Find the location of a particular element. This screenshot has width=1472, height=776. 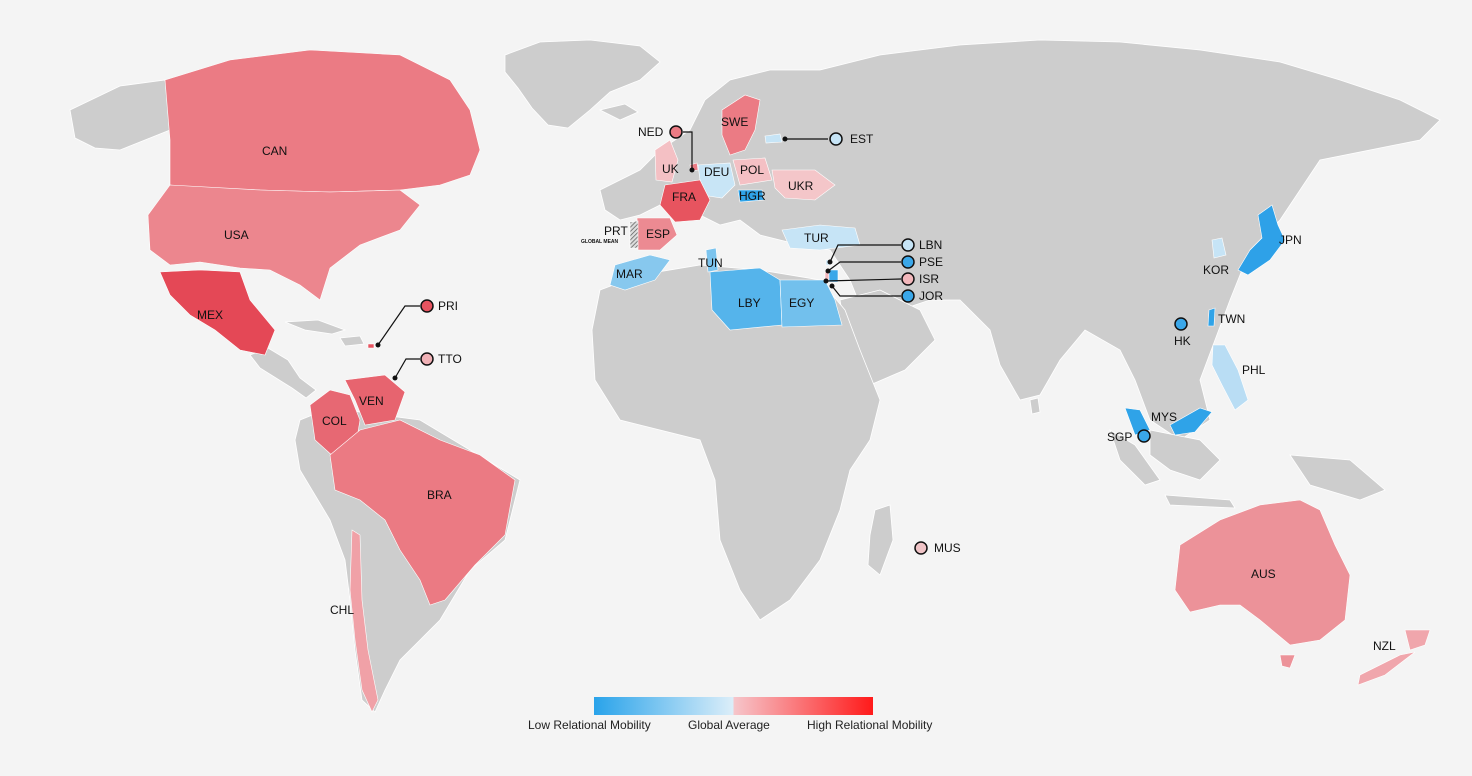

legend-mid-label: Global Average is located at coordinates (729, 725).